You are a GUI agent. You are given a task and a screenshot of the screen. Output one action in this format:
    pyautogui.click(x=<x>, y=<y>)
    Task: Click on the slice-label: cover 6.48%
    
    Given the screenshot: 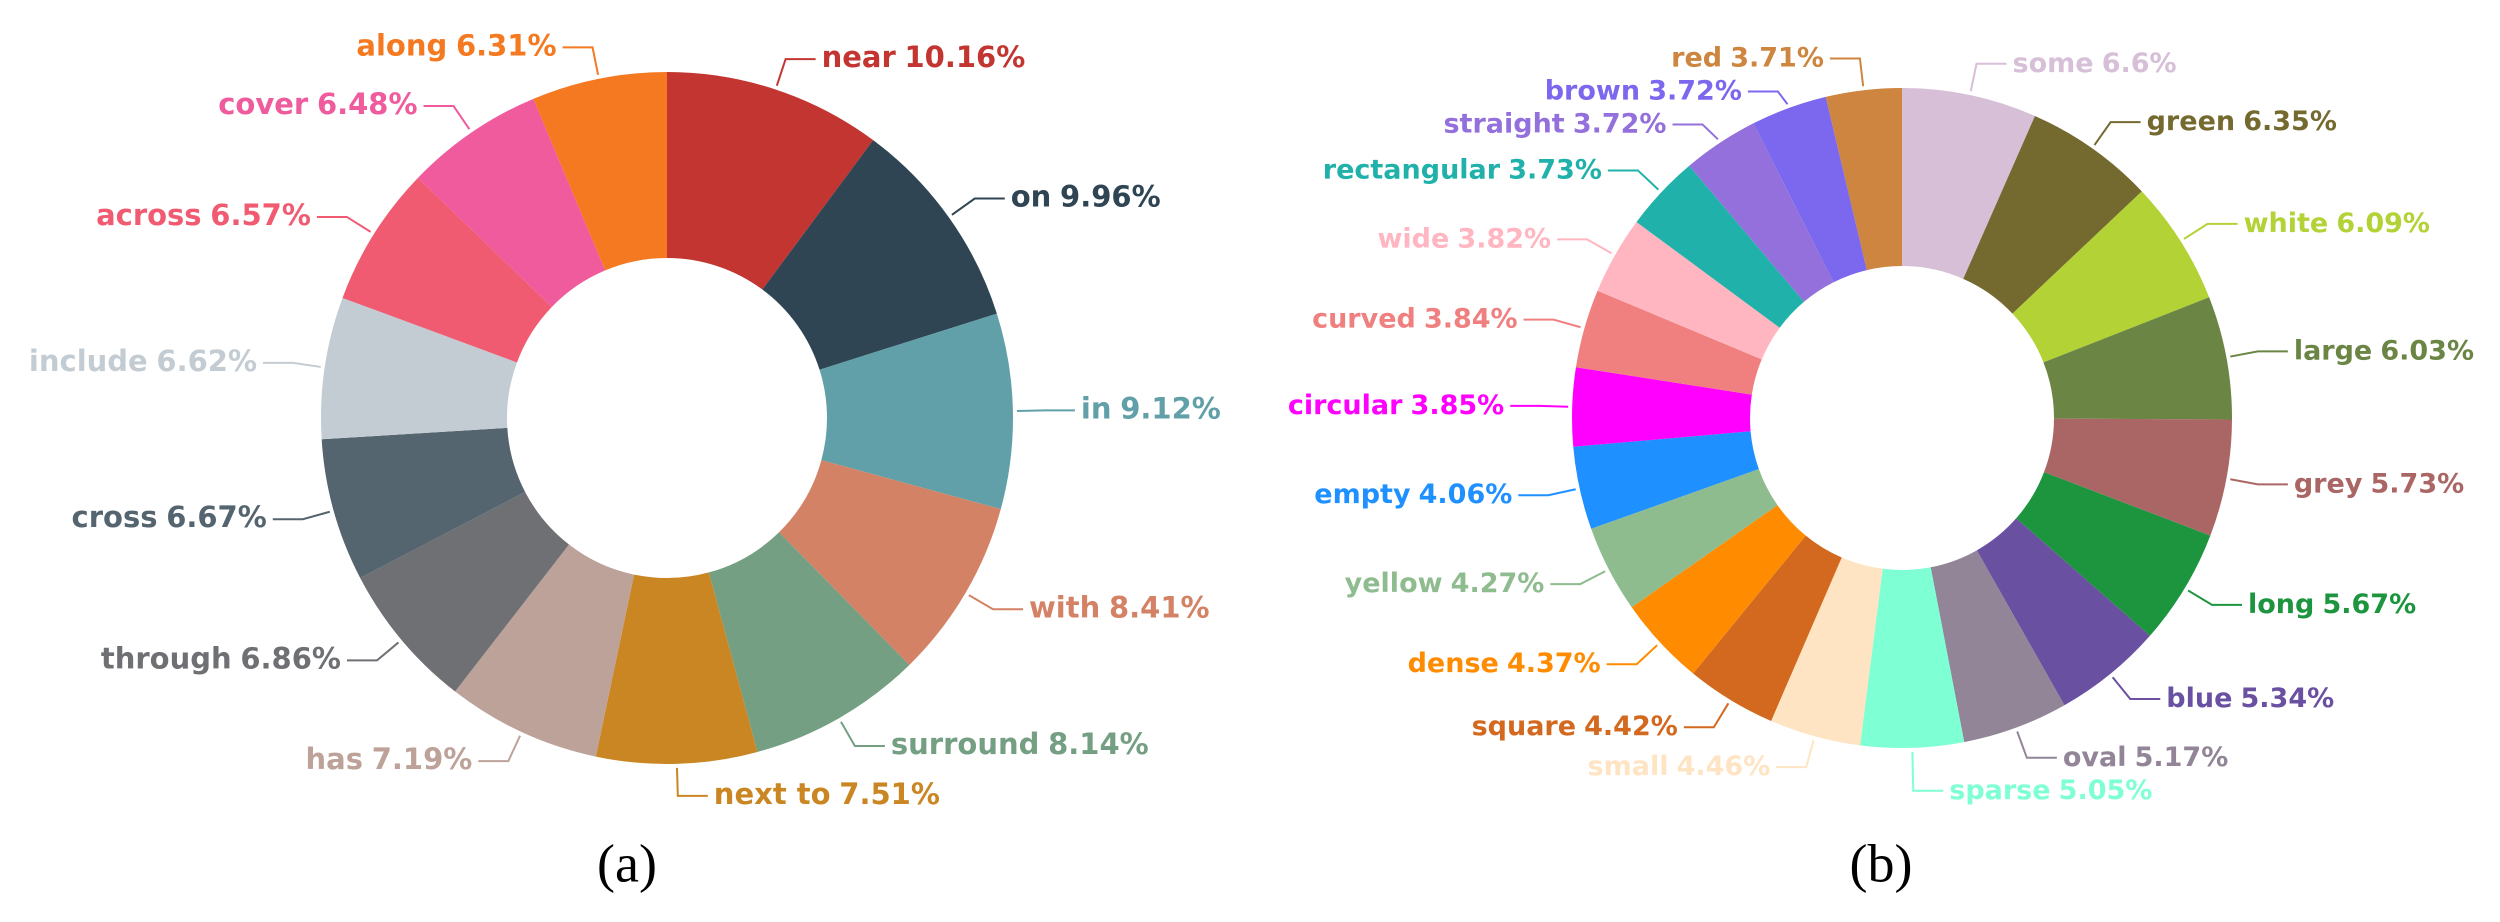 What is the action you would take?
    pyautogui.click(x=317, y=104)
    